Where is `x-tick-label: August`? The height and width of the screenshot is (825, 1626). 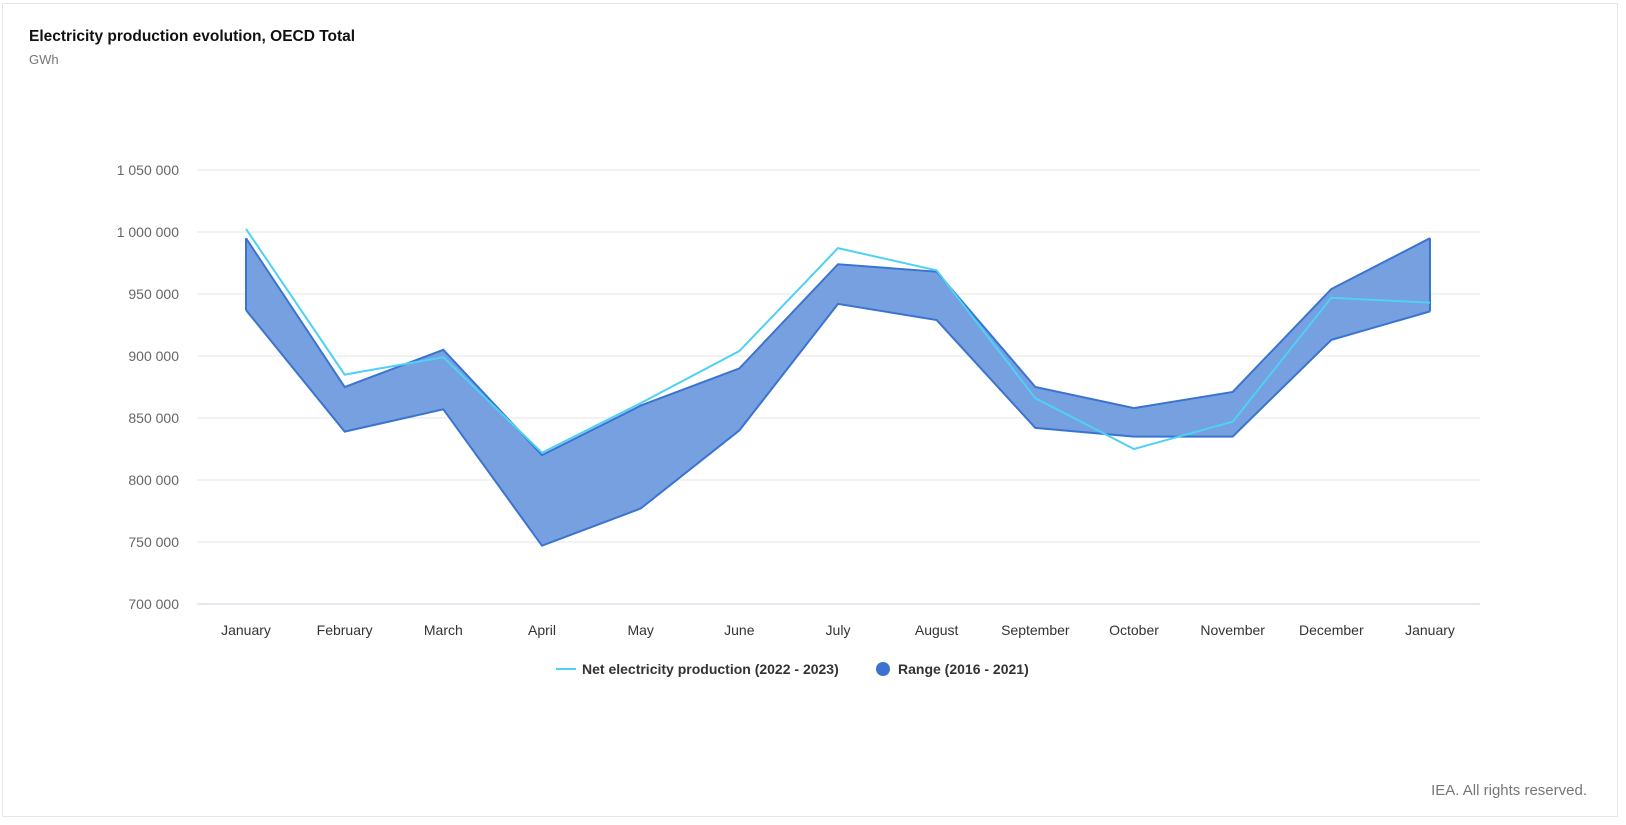
x-tick-label: August is located at coordinates (937, 630).